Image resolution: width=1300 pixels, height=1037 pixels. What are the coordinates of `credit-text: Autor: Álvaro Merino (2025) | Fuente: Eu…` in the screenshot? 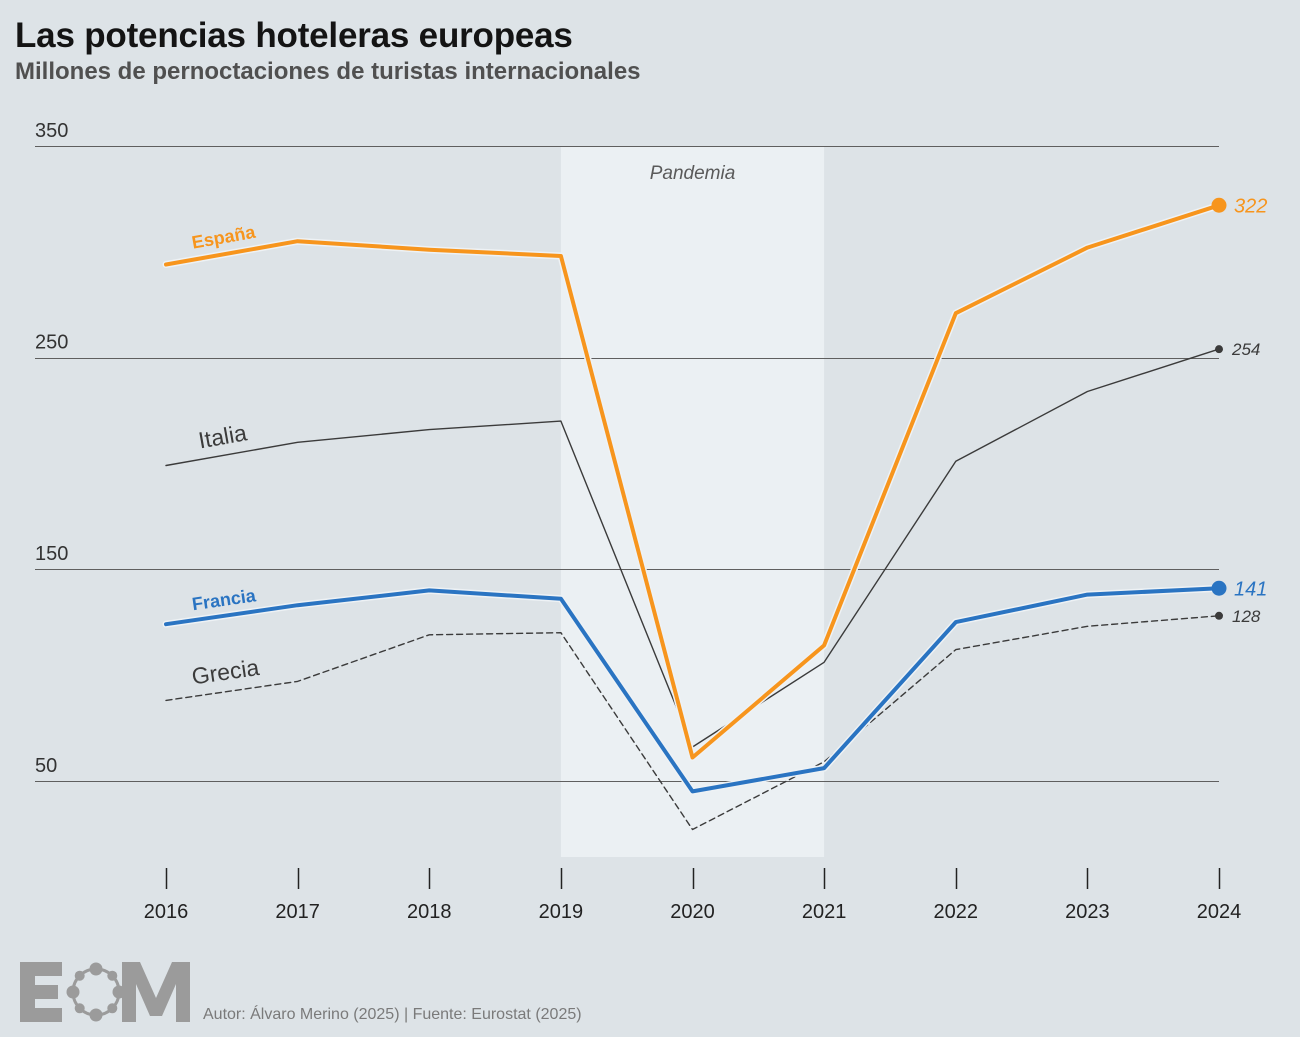 It's located at (392, 1014).